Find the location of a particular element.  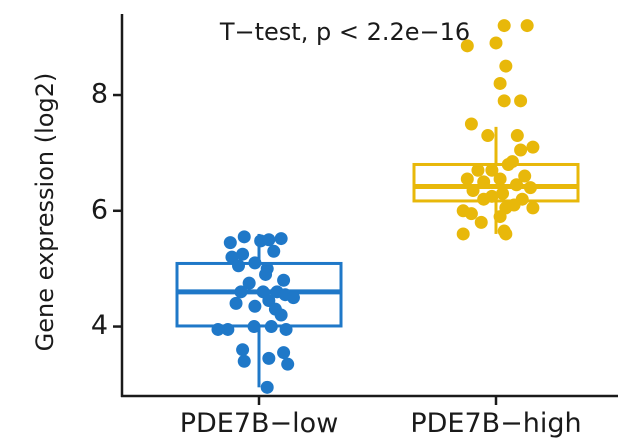

x-axis-categories: PDE7B−low PDE7B−high is located at coordinates (381, 417).